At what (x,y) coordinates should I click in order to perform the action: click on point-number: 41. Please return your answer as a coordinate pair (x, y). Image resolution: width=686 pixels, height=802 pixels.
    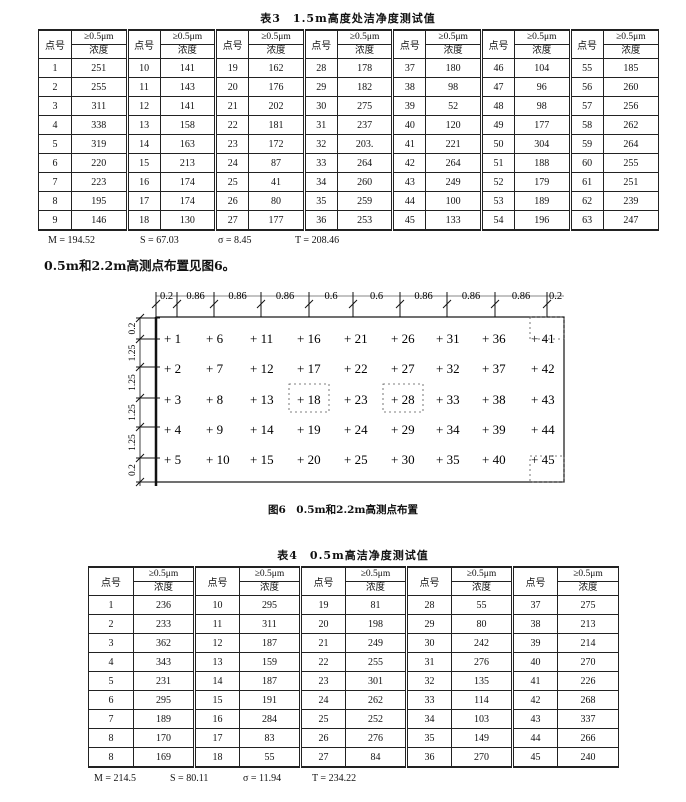
    Looking at the image, I should click on (534, 681).